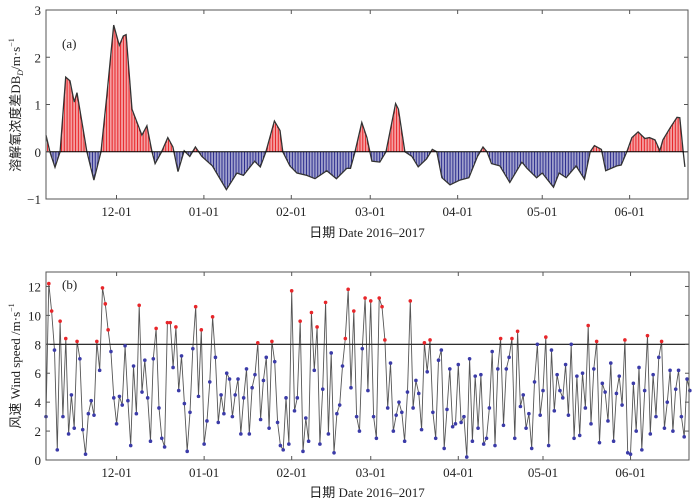 This screenshot has height=502, width=700. I want to click on panel-b-ylabel: 风速 Wind speed /m·s−1, so click(15, 365).